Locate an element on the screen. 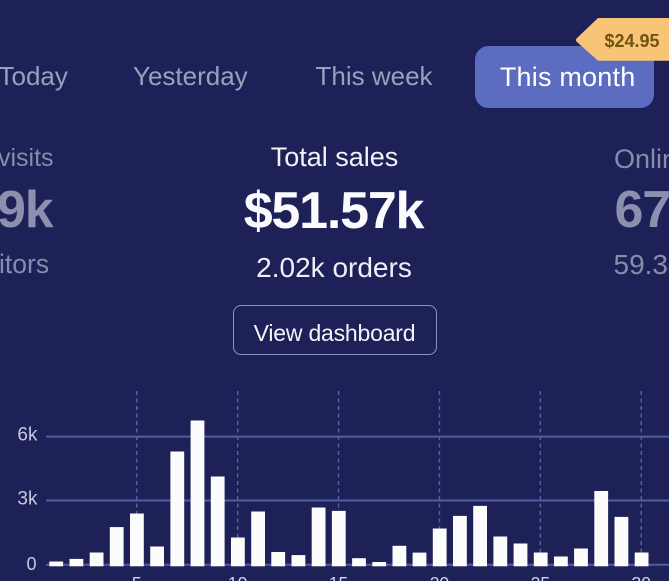 This screenshot has width=669, height=581. svg-text: 20 is located at coordinates (440, 577).